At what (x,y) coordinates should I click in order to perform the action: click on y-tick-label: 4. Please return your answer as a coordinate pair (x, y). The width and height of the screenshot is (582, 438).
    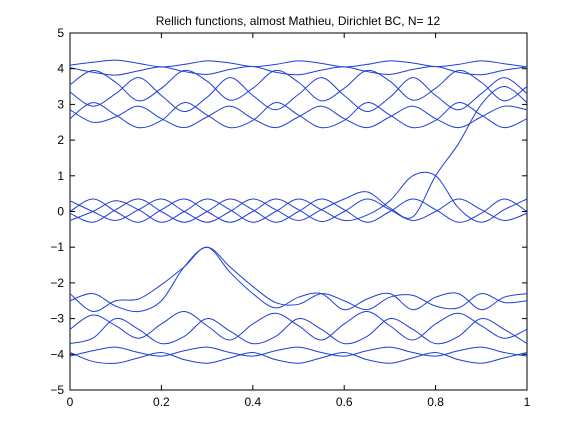
    Looking at the image, I should click on (60, 69).